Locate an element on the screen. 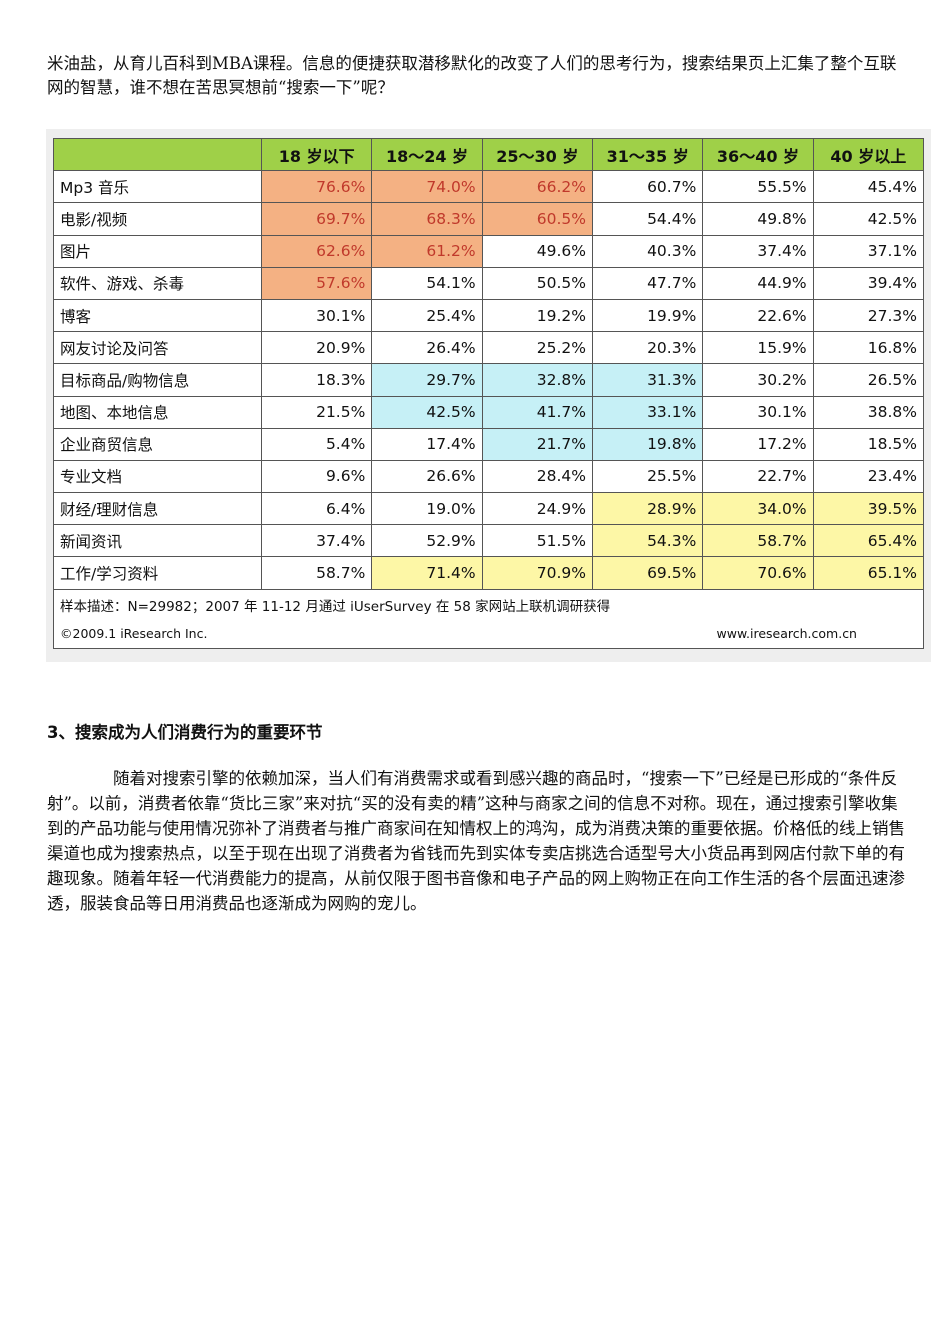 Image resolution: width=950 pixels, height=1344 pixels. table-row: 目标商品/购物信息 18.3% 29.7% 32.8% 31.3% 30.2% 26.5% is located at coordinates (489, 380).